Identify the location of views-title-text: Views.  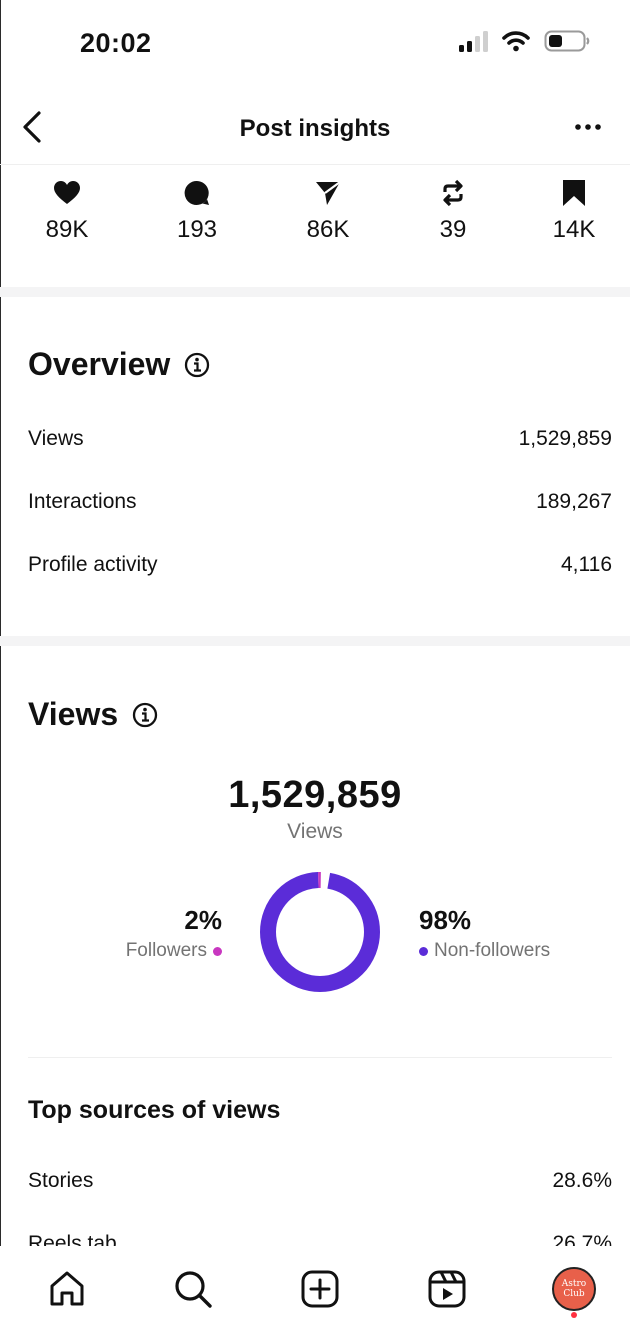
(73, 714).